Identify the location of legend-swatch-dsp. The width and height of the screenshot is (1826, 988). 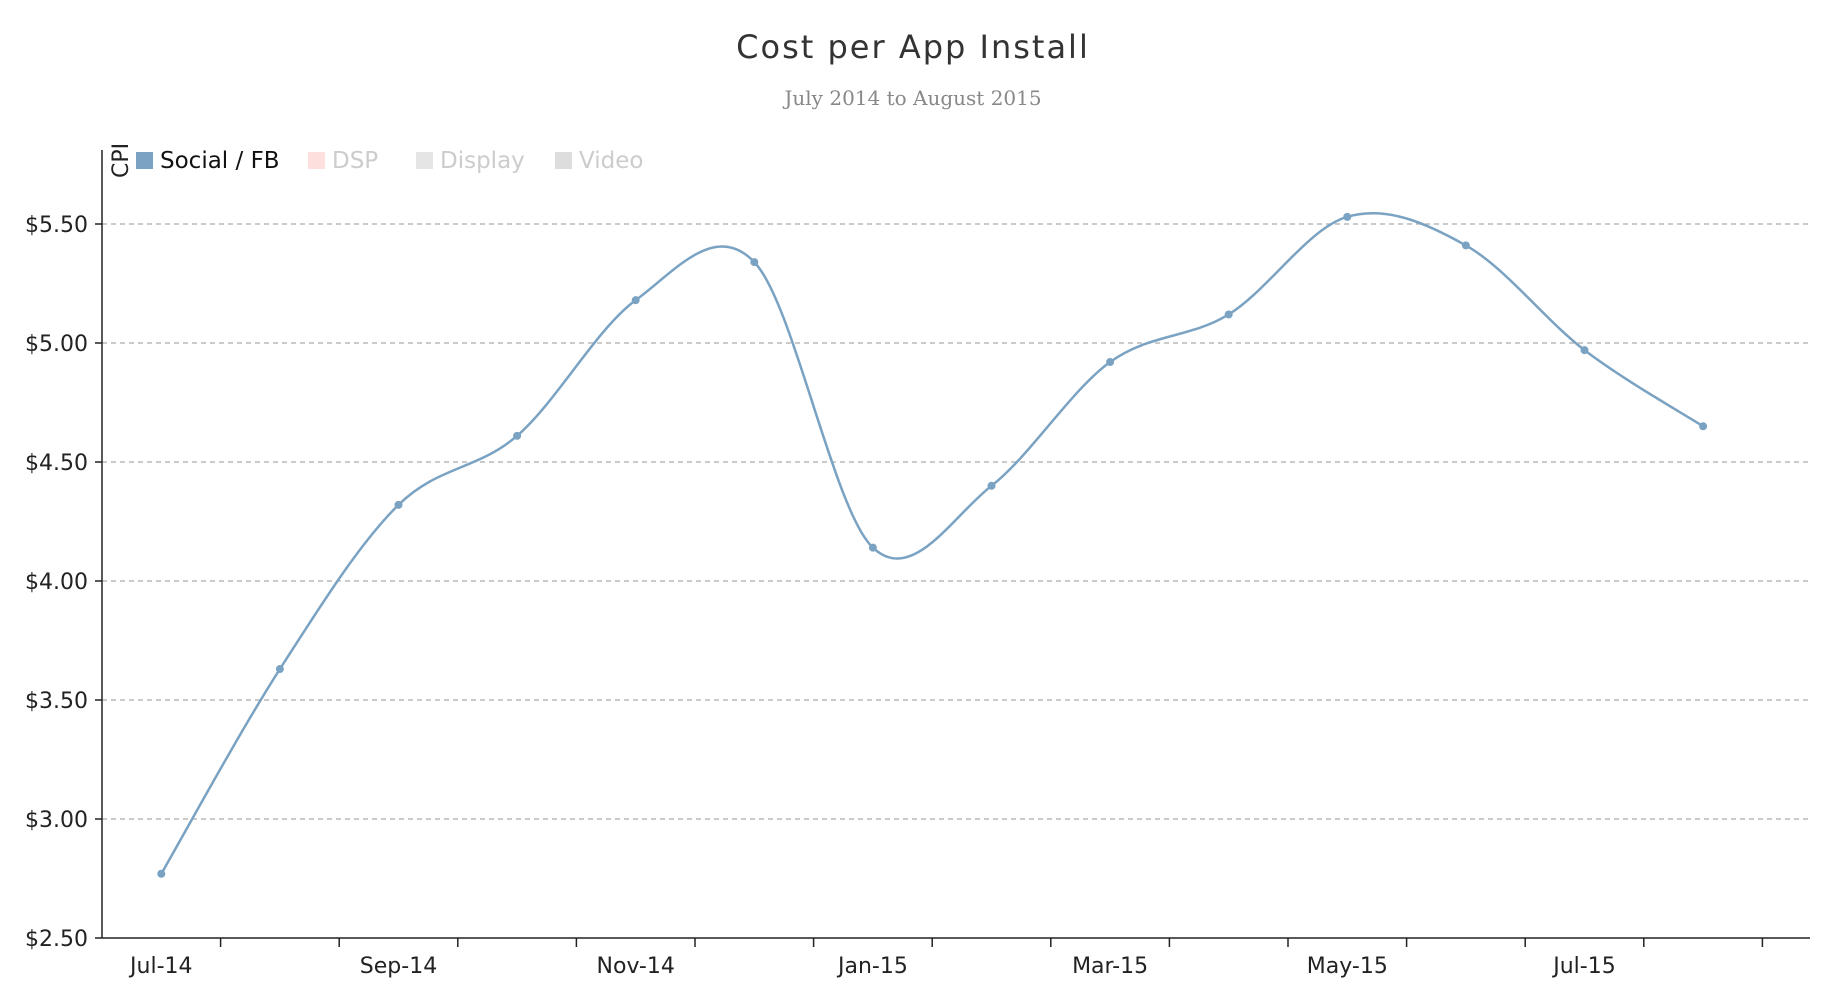
(316, 160).